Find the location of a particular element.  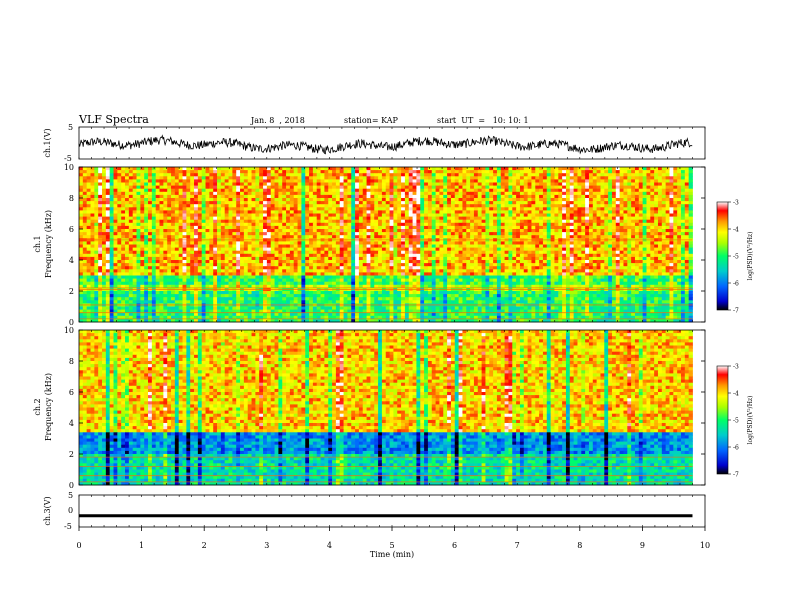

figure-title: VLF Spectra is located at coordinates (114, 119).